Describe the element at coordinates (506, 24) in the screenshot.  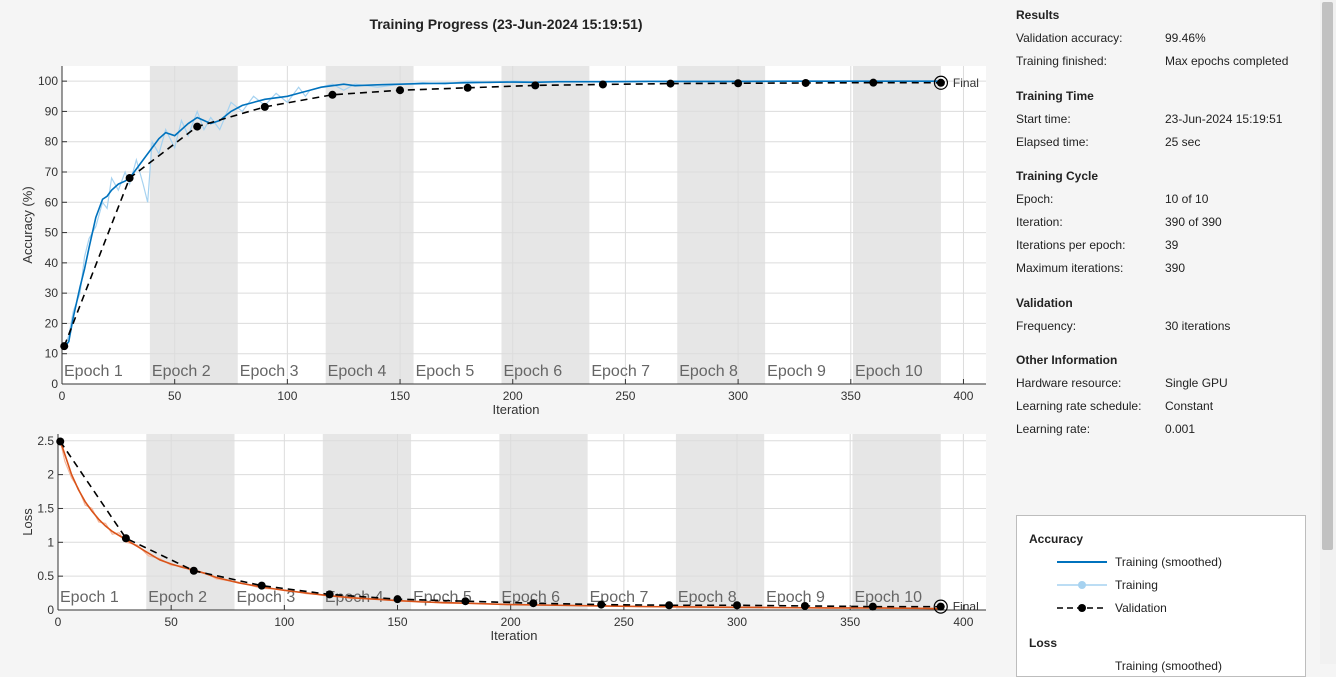
I see `page-title: Training Progress (23-Jun-2024 15:19:51)` at that location.